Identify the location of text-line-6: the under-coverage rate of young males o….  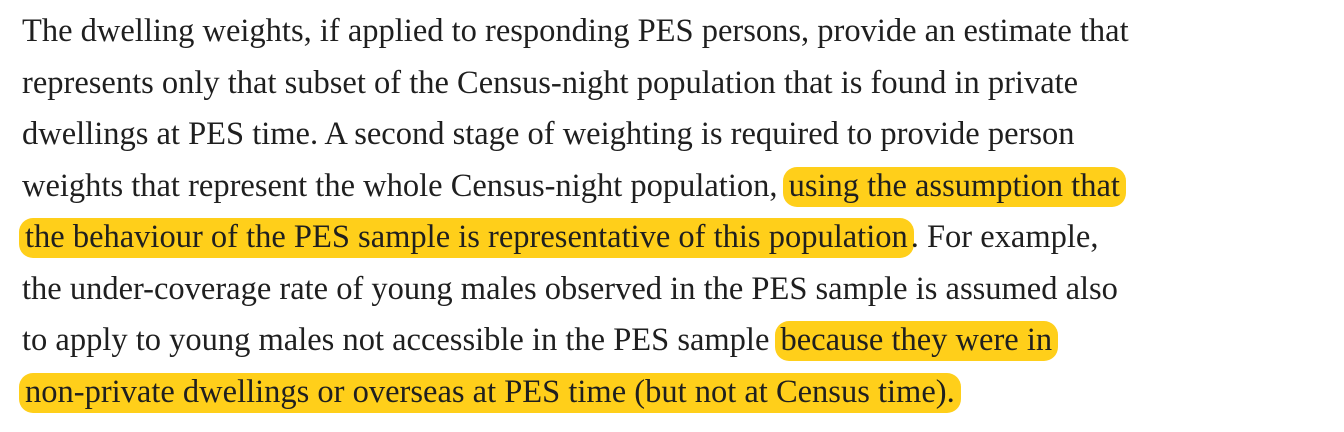
(675, 290).